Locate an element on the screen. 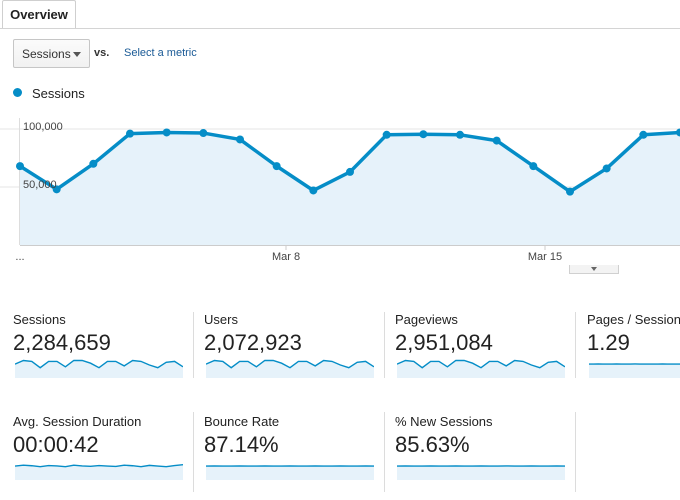 The image size is (680, 500). chart-collapse-handle is located at coordinates (594, 269).